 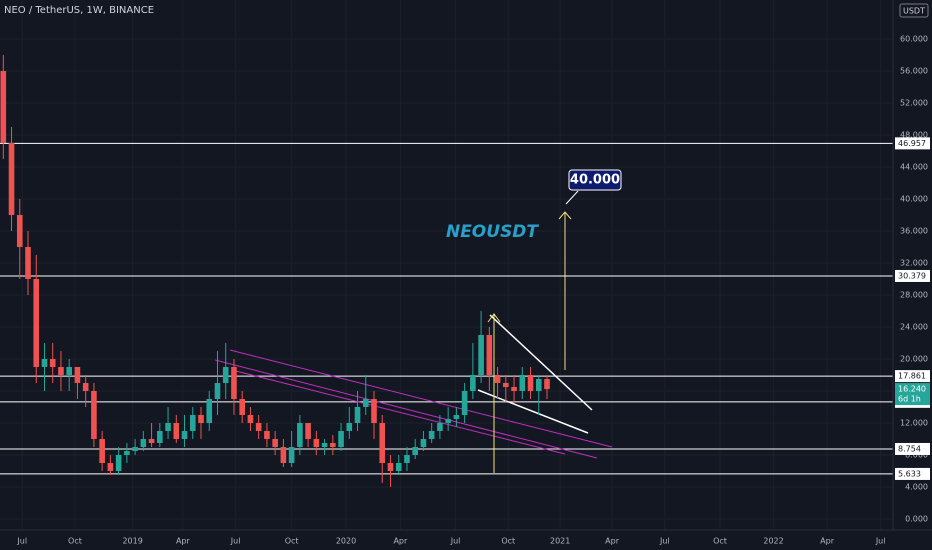 I want to click on x-tick-label: 2019, so click(x=132, y=541).